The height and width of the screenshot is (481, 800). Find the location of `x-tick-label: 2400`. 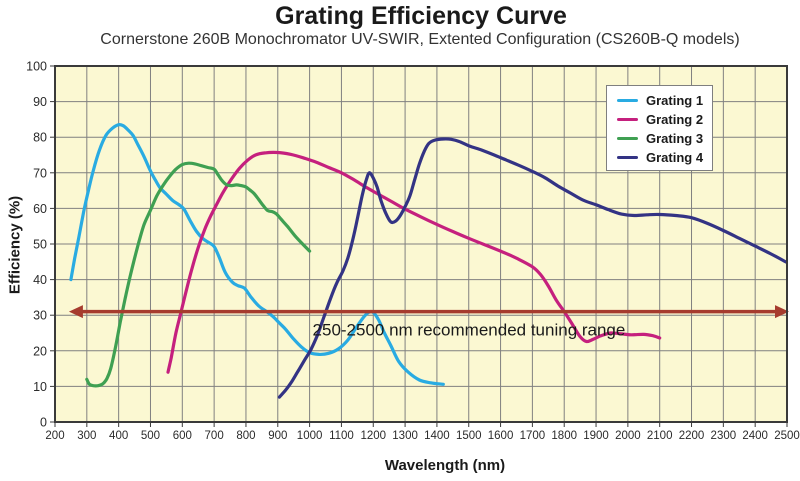

x-tick-label: 2400 is located at coordinates (755, 436).